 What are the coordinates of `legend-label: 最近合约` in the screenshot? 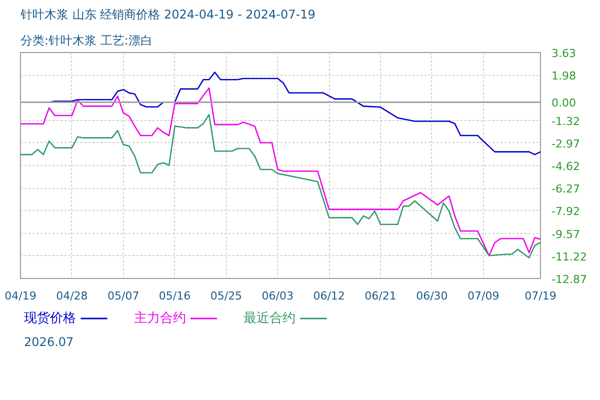 It's located at (270, 318).